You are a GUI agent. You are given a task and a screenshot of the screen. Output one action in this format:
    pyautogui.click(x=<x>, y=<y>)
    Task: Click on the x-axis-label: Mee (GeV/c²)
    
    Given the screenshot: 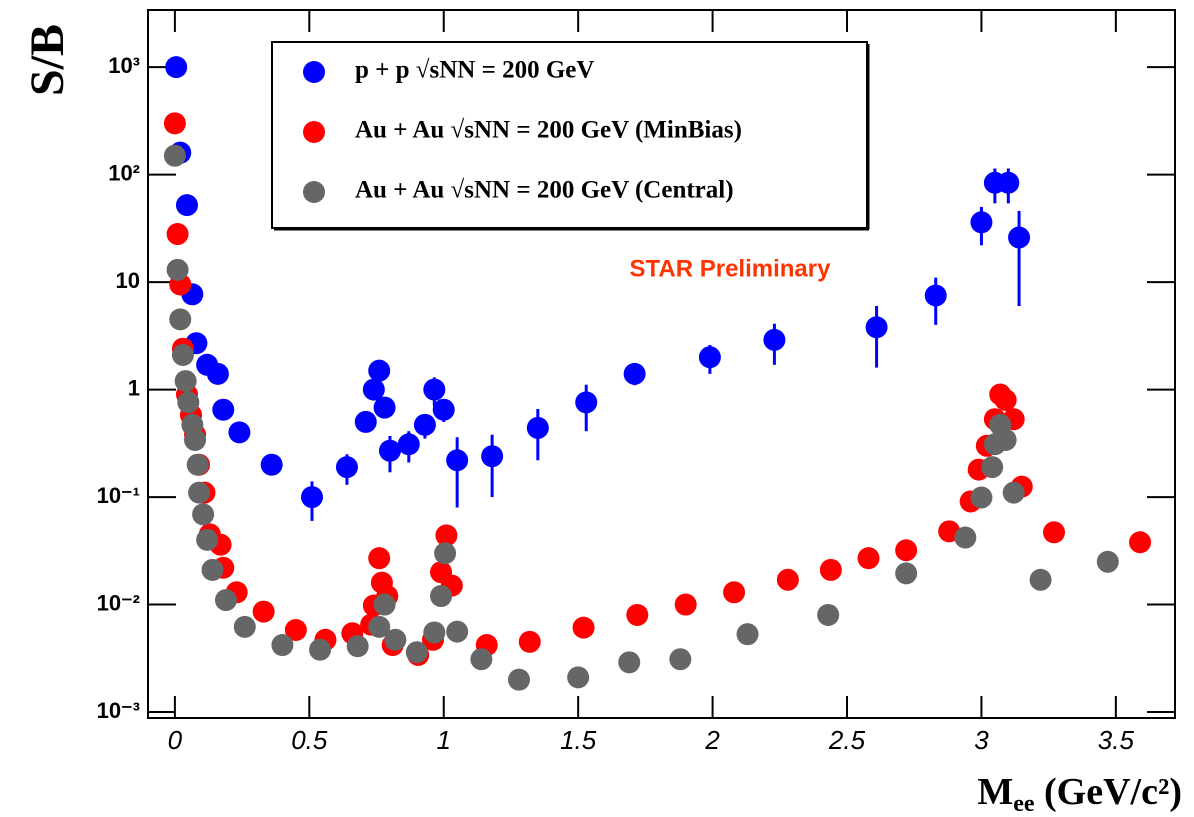 What is the action you would take?
    pyautogui.click(x=1079, y=794)
    